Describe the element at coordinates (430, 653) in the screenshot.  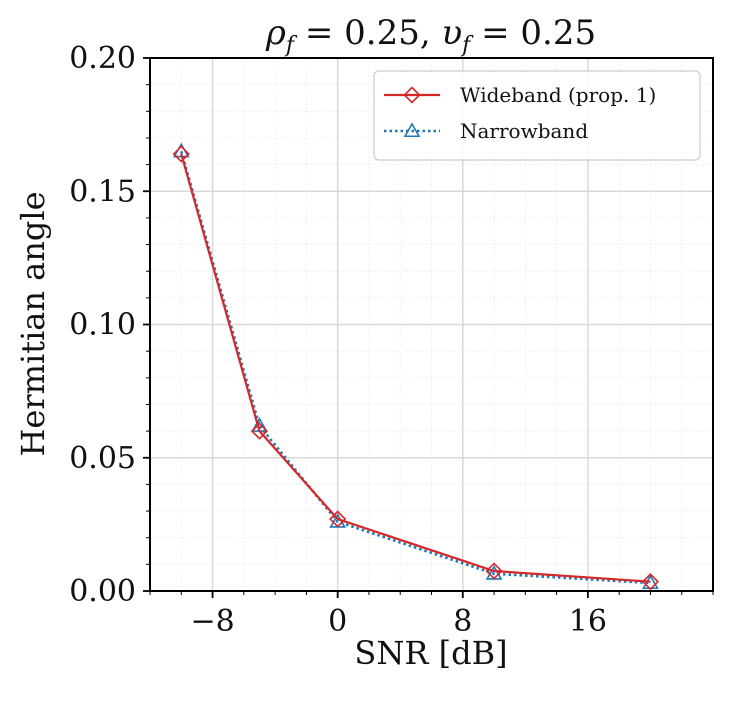
I see `x-axis-label: SNR [dB]` at that location.